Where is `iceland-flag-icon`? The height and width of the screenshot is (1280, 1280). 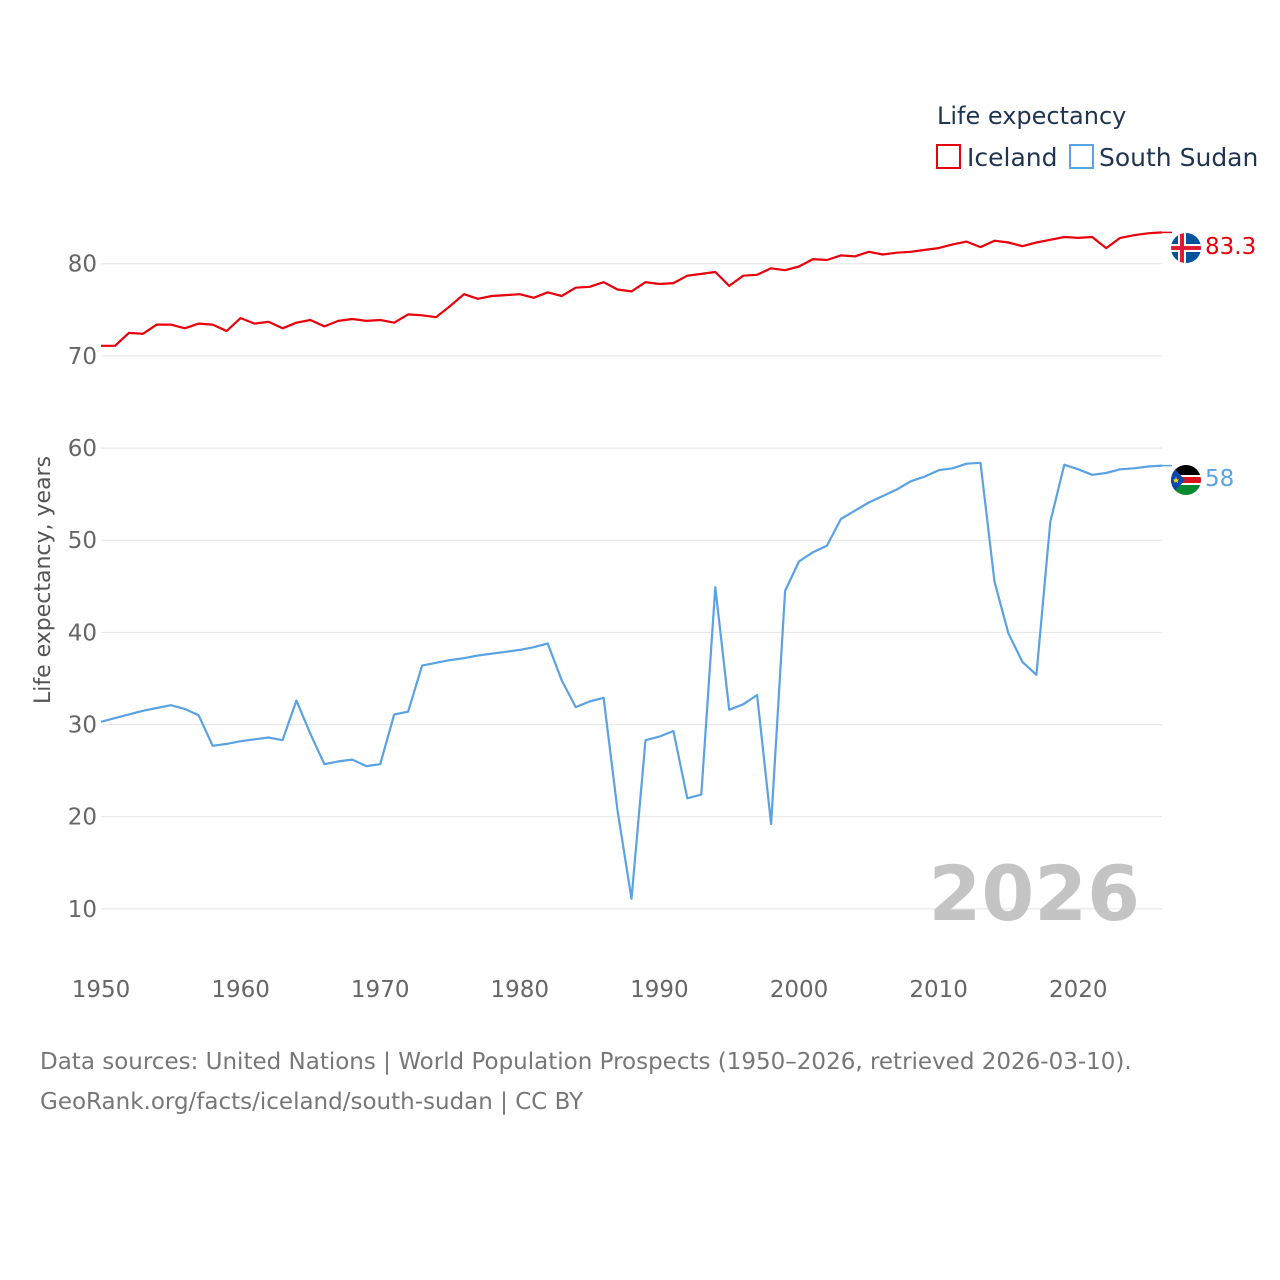 iceland-flag-icon is located at coordinates (1186, 248).